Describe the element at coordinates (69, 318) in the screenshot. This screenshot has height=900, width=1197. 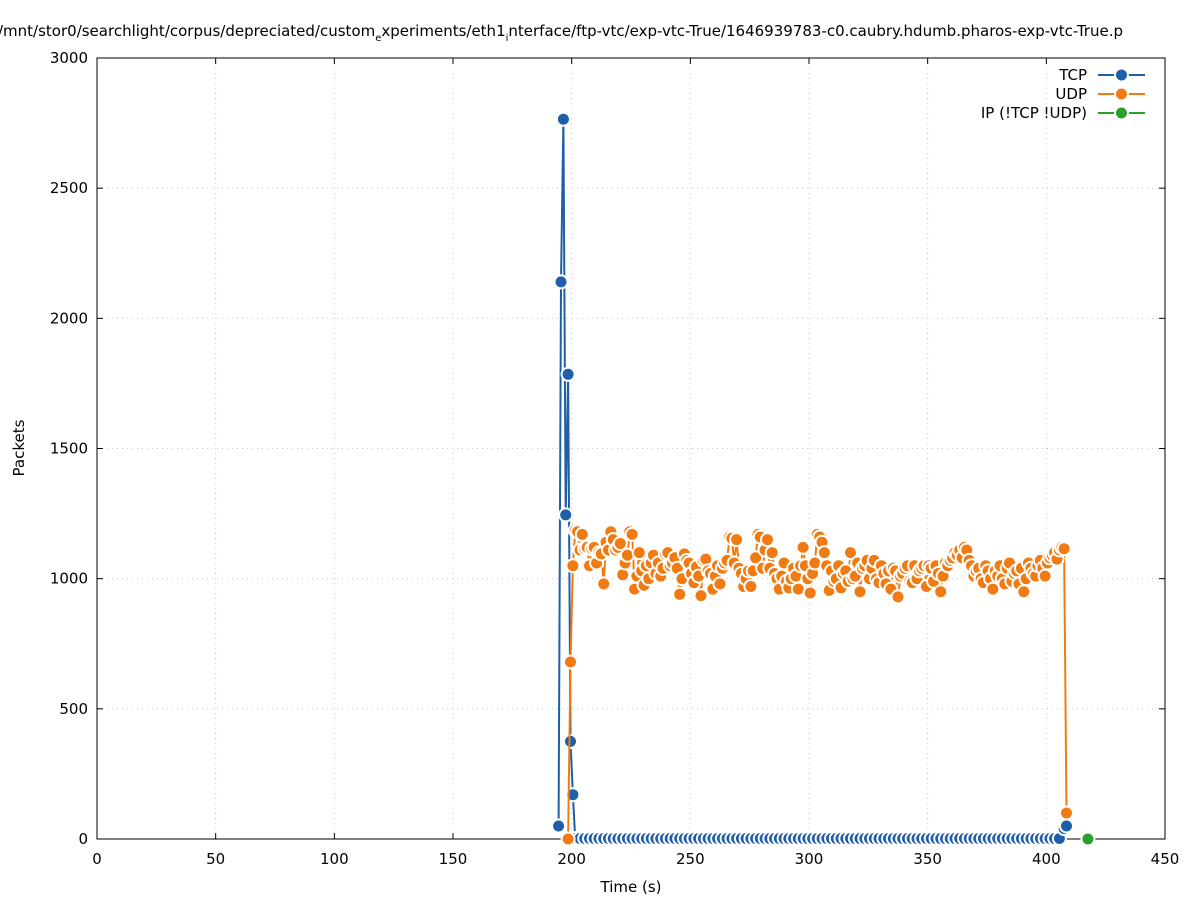
I see `y-tick-label: 2000` at that location.